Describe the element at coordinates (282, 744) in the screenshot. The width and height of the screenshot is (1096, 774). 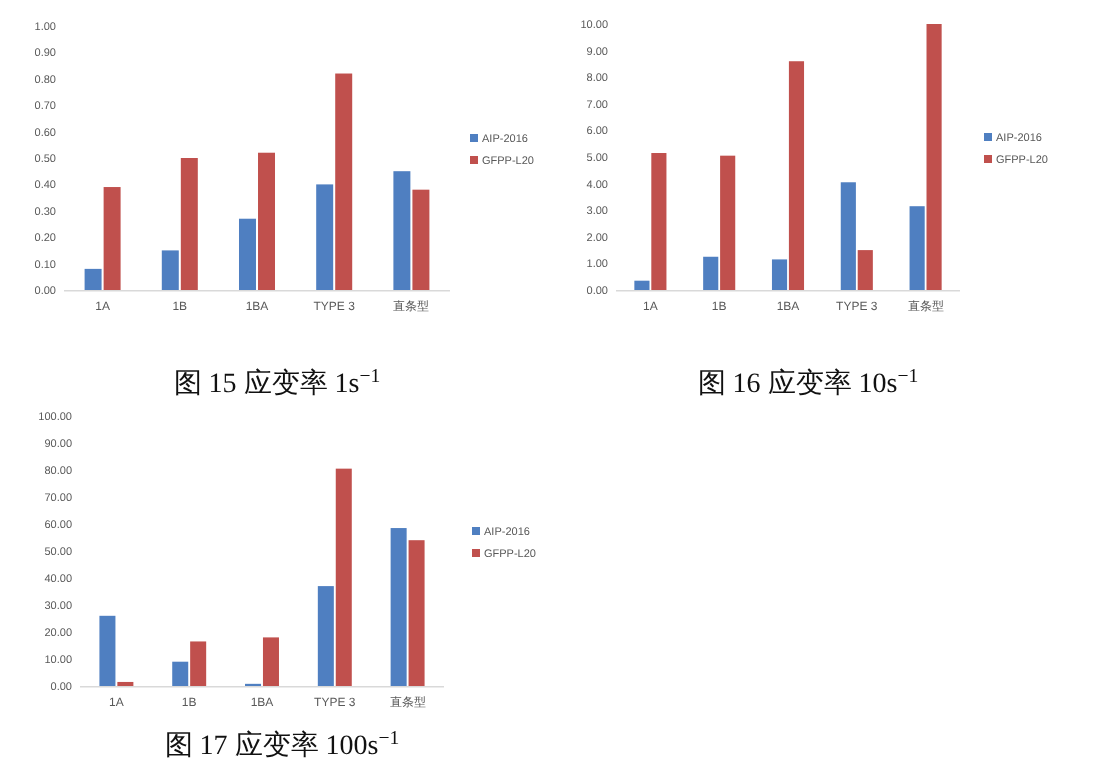
I see `text: 图 17 应变率 100s$^{−1}$` at that location.